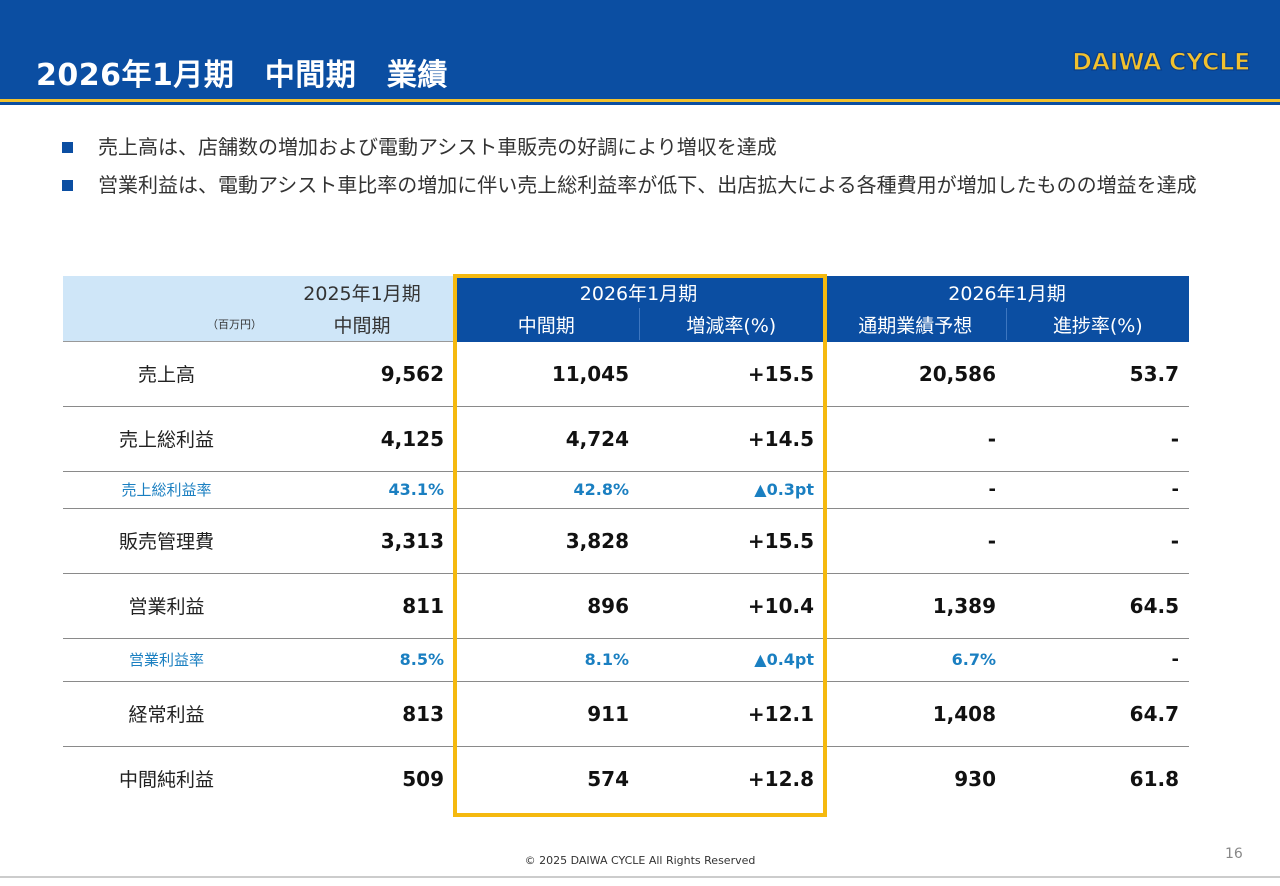 The width and height of the screenshot is (1280, 886). What do you see at coordinates (166, 660) in the screenshot?
I see `row-label: 営業利益率` at bounding box center [166, 660].